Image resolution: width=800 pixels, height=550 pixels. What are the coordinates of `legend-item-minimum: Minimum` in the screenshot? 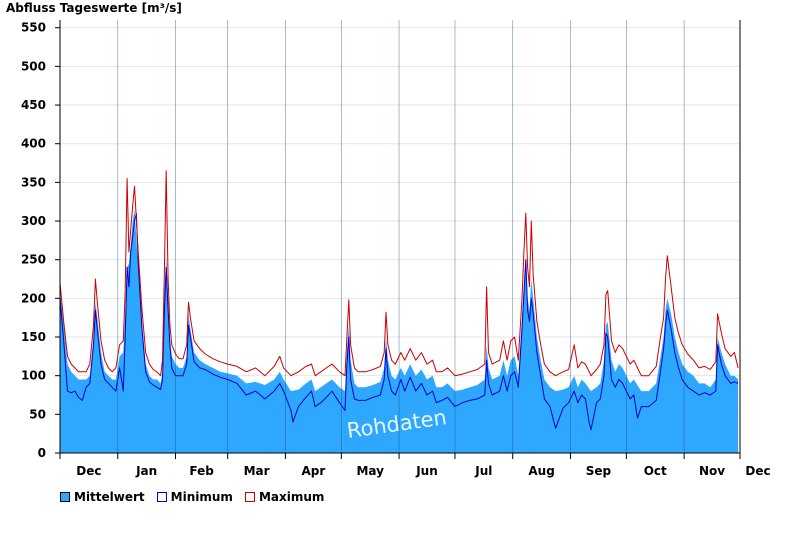 It's located at (194, 497).